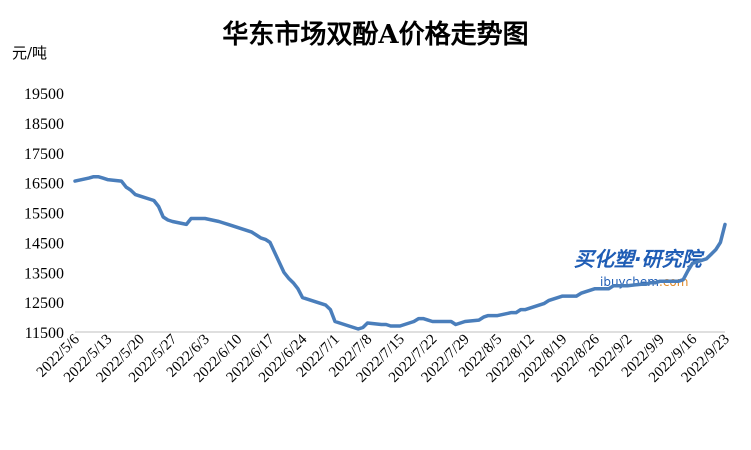 The height and width of the screenshot is (450, 751). I want to click on chart-title: 华东市场双酚A价格走势图, so click(375, 35).